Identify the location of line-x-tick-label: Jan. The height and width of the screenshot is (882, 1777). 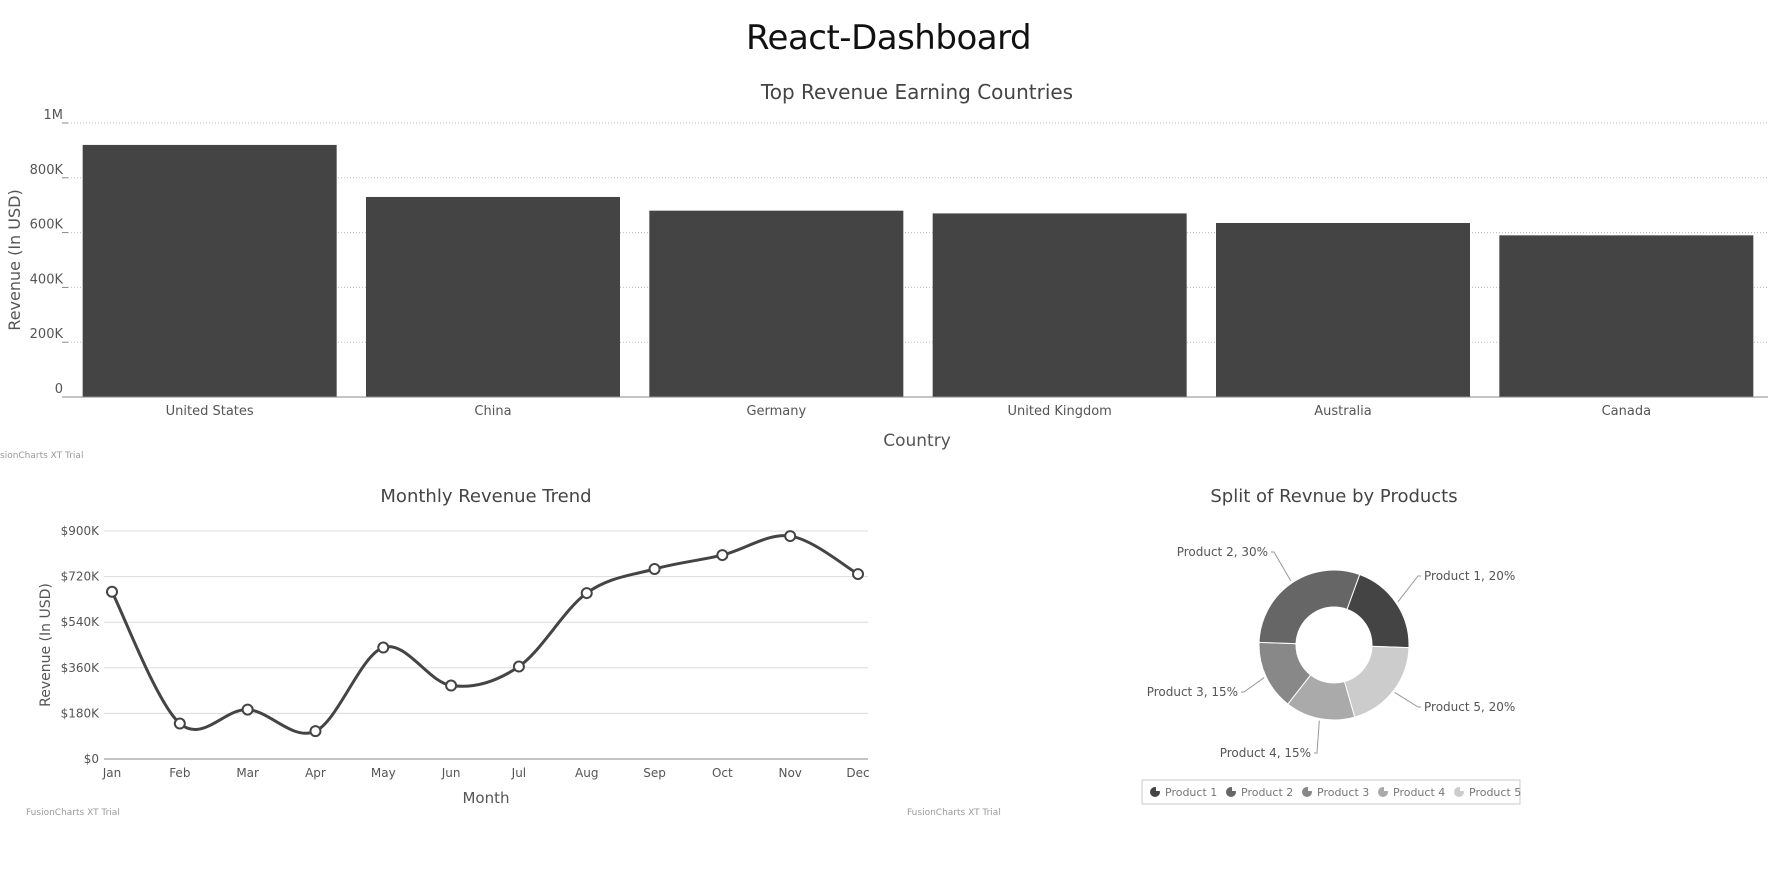
(112, 773).